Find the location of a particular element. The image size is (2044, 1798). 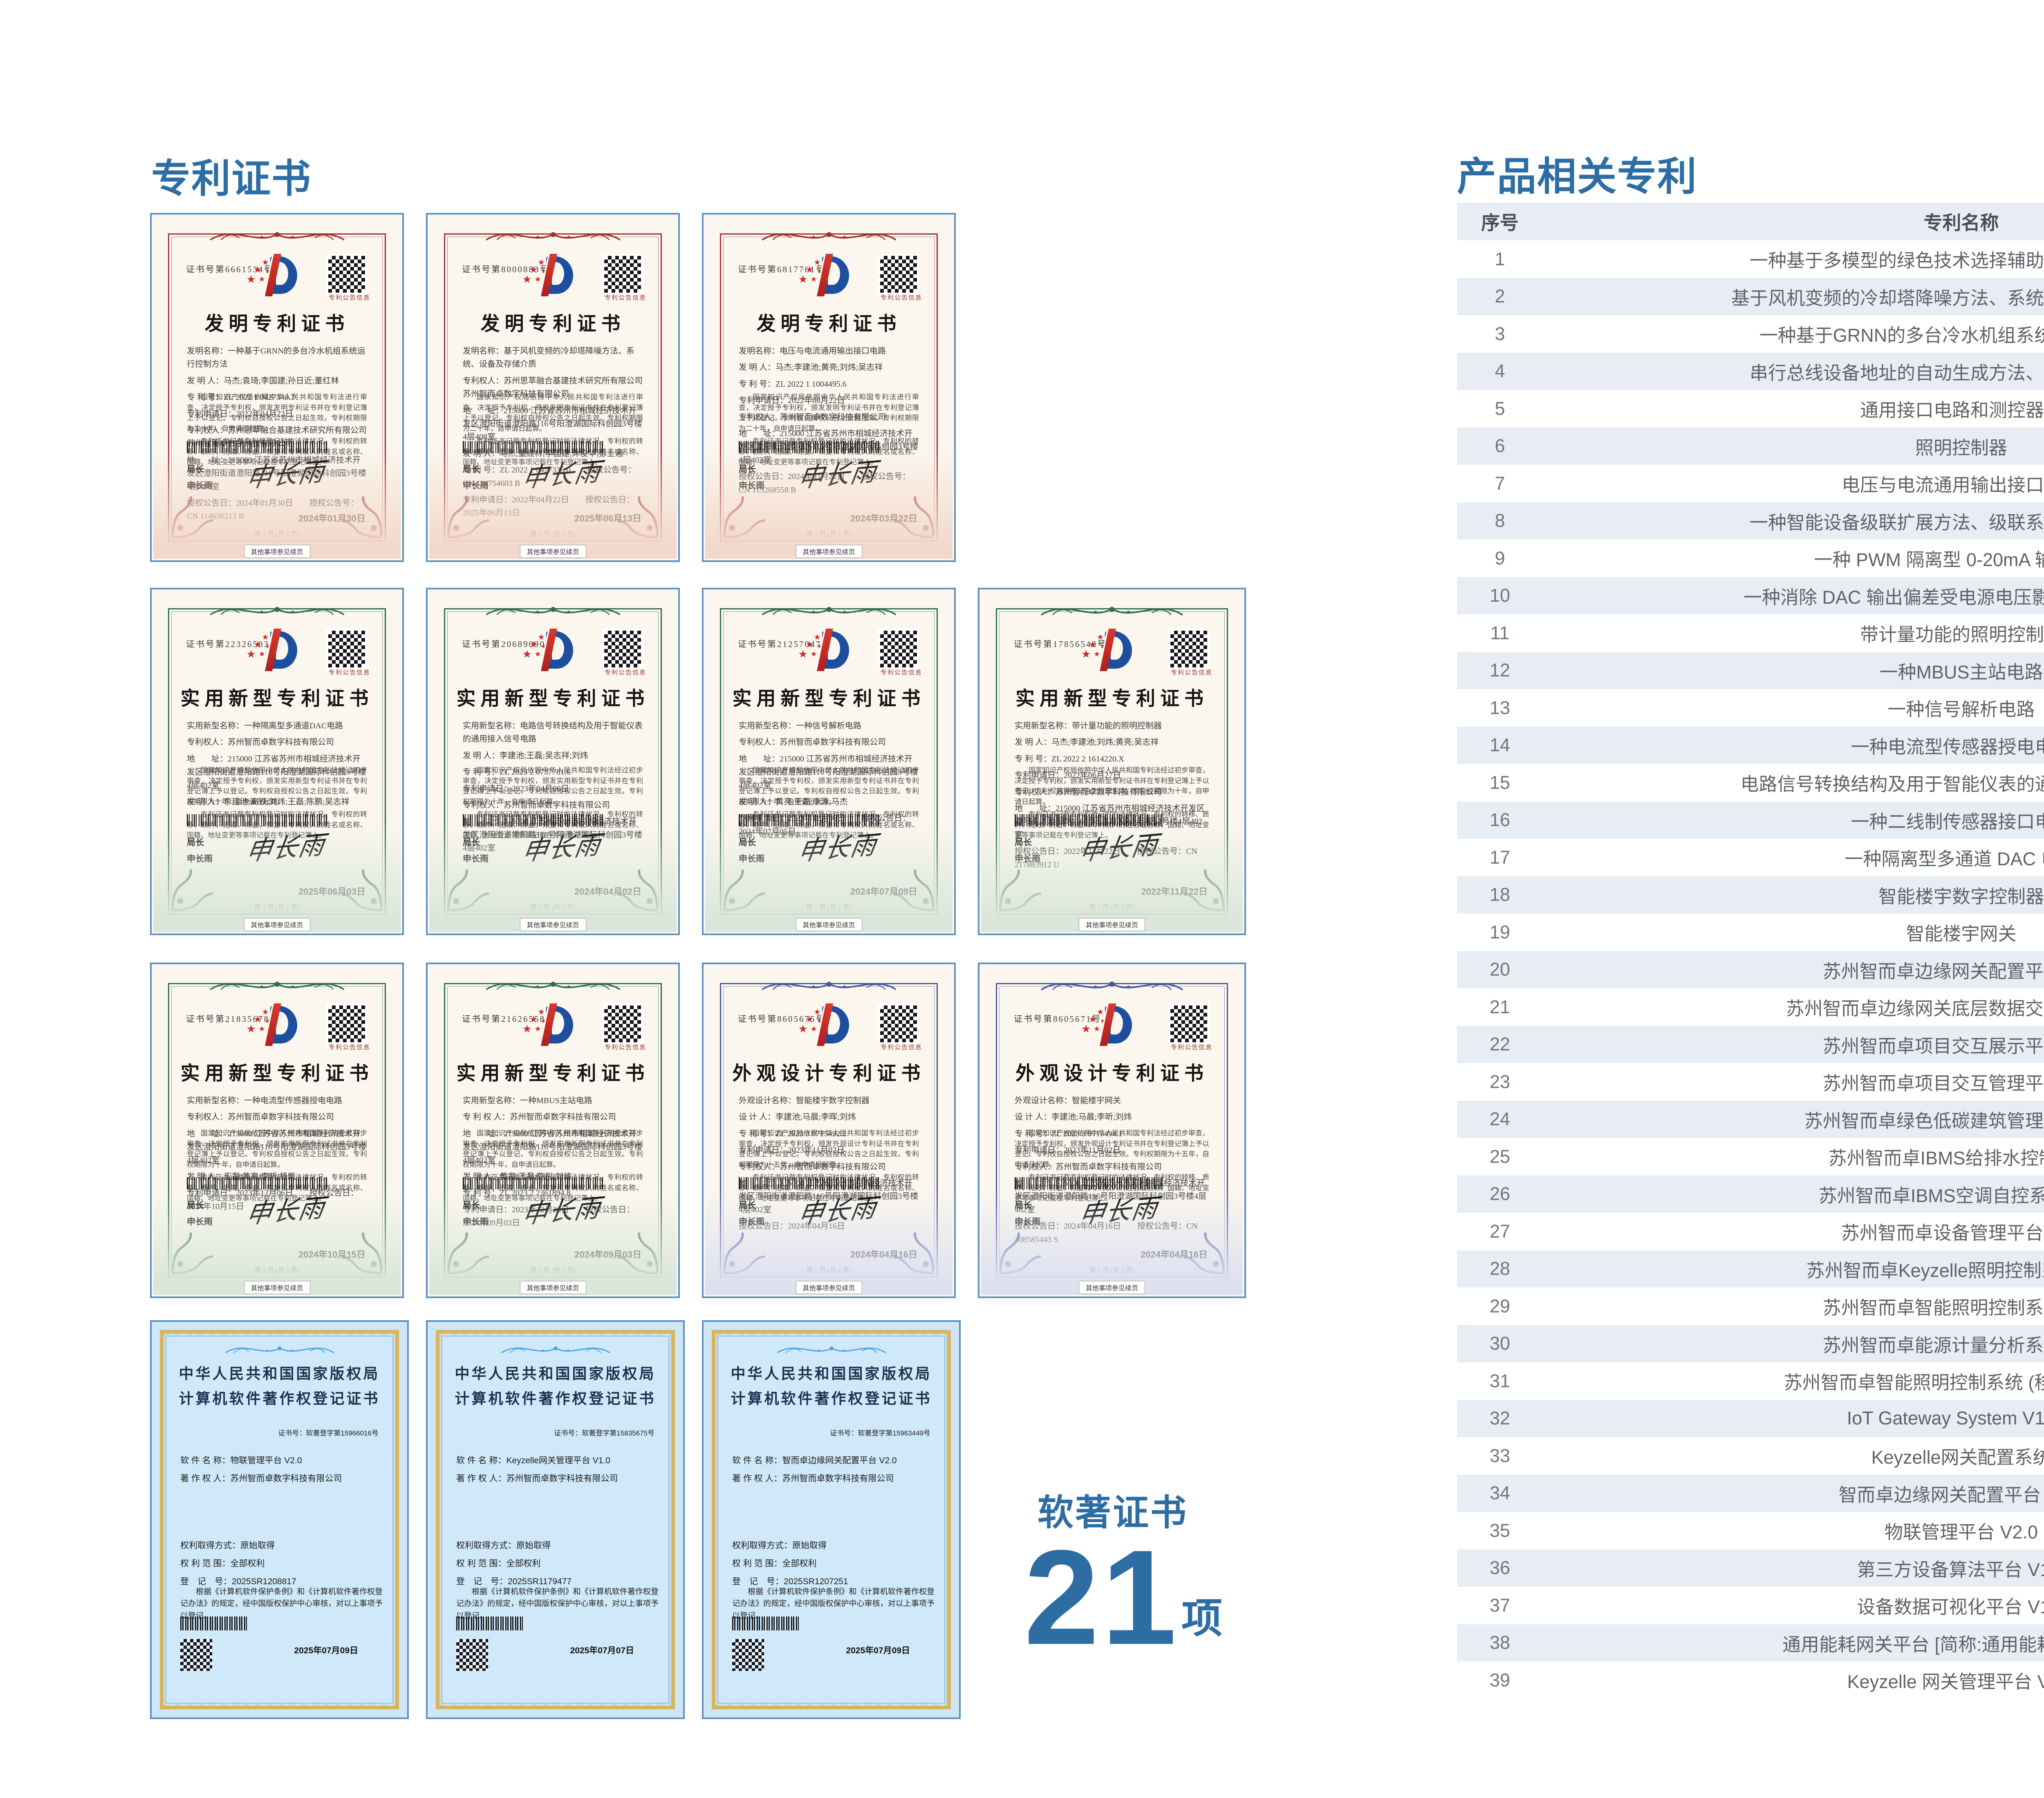

certificate-field: 专利申请日：2023年04月06日 is located at coordinates (516, 788).